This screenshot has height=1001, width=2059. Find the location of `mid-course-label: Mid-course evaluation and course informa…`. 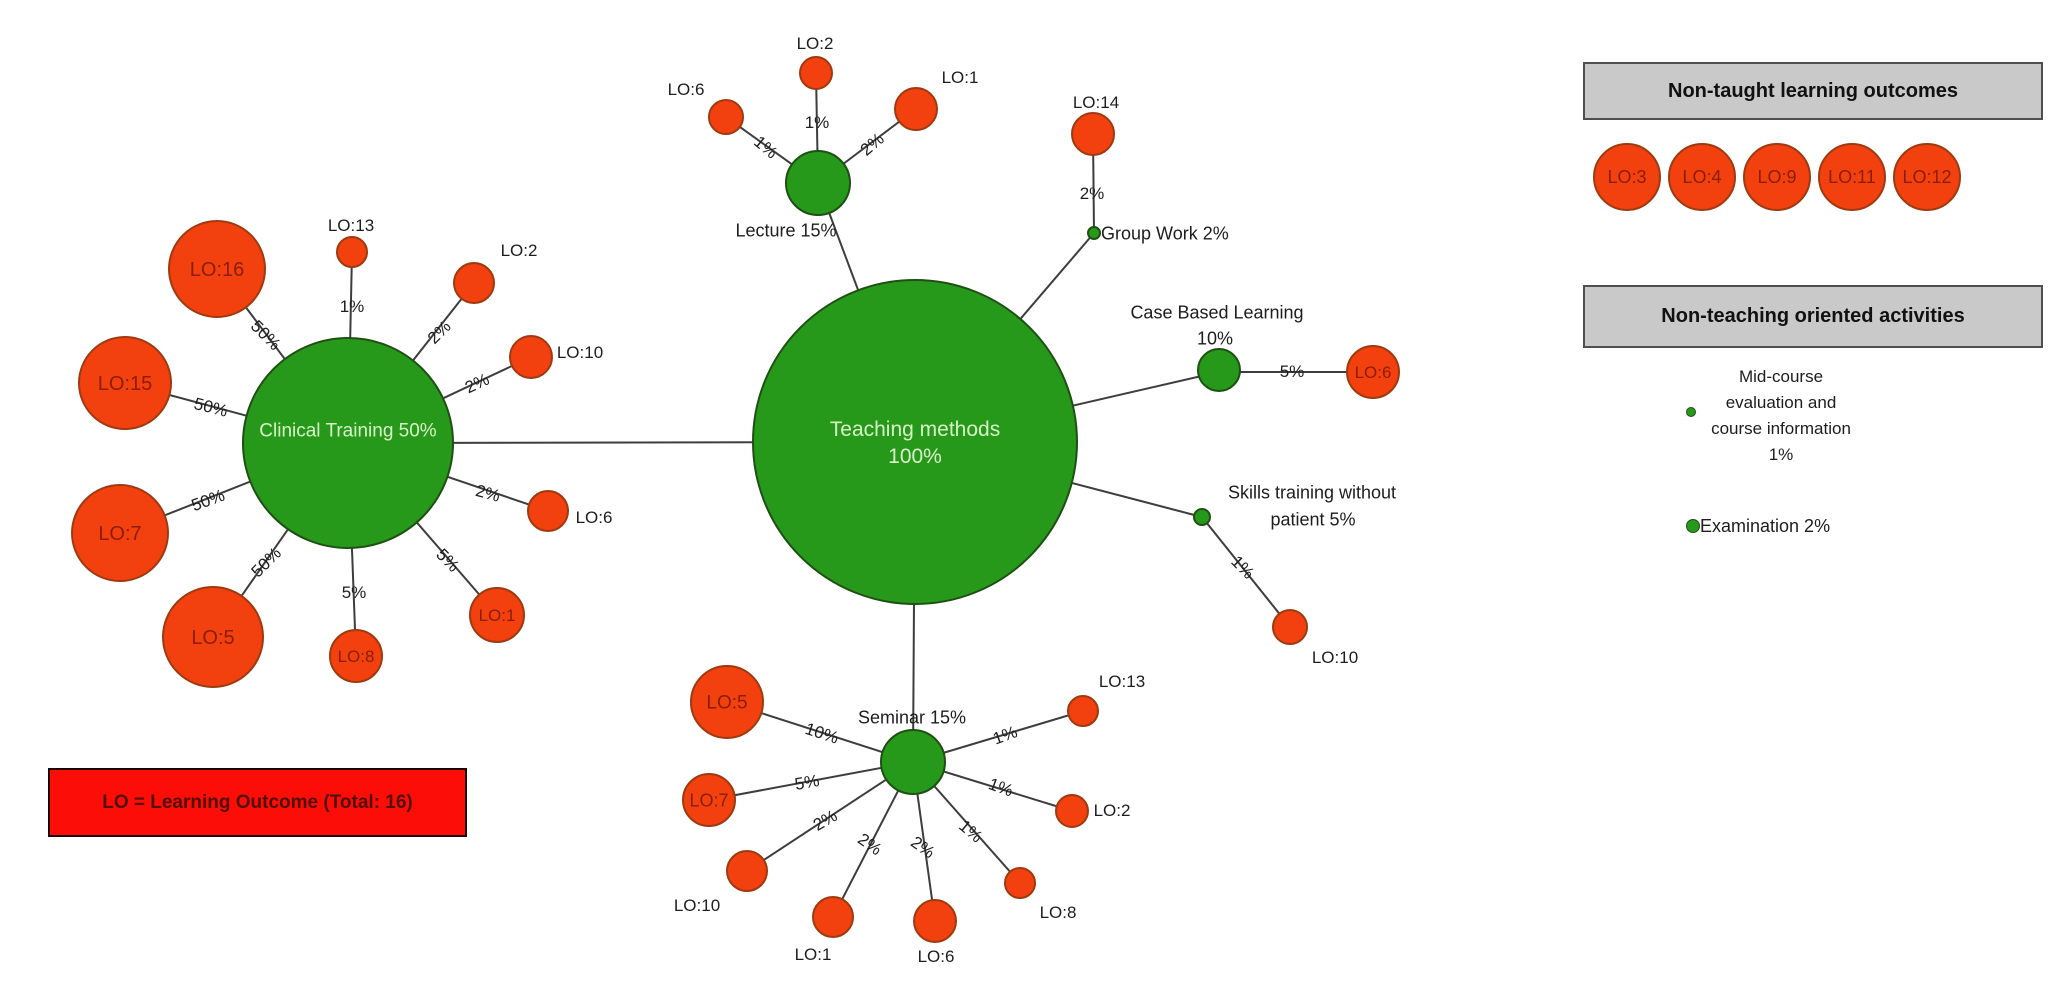

mid-course-label: Mid-course evaluation and course informa… is located at coordinates (1781, 415).